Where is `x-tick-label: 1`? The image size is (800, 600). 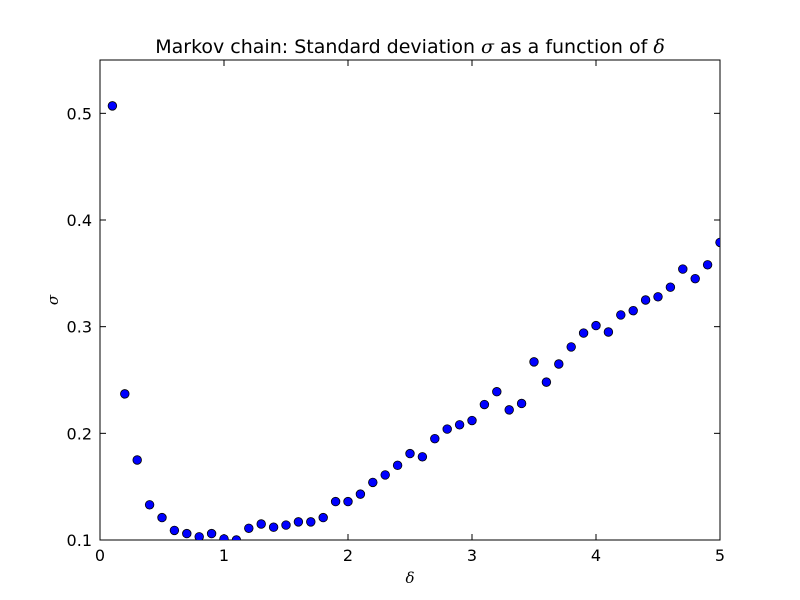 x-tick-label: 1 is located at coordinates (224, 555).